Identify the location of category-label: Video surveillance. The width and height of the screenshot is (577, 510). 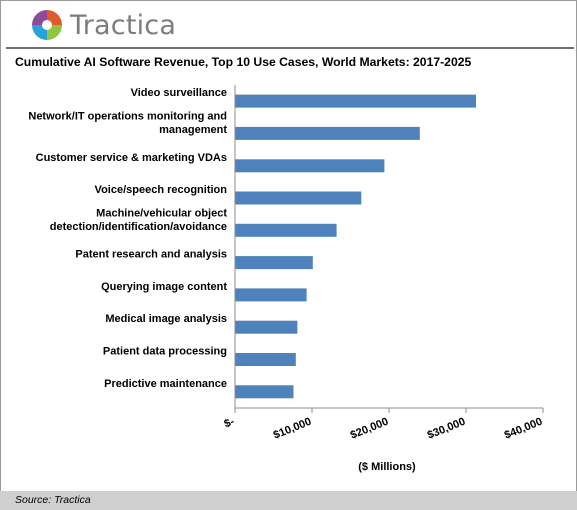
(179, 93).